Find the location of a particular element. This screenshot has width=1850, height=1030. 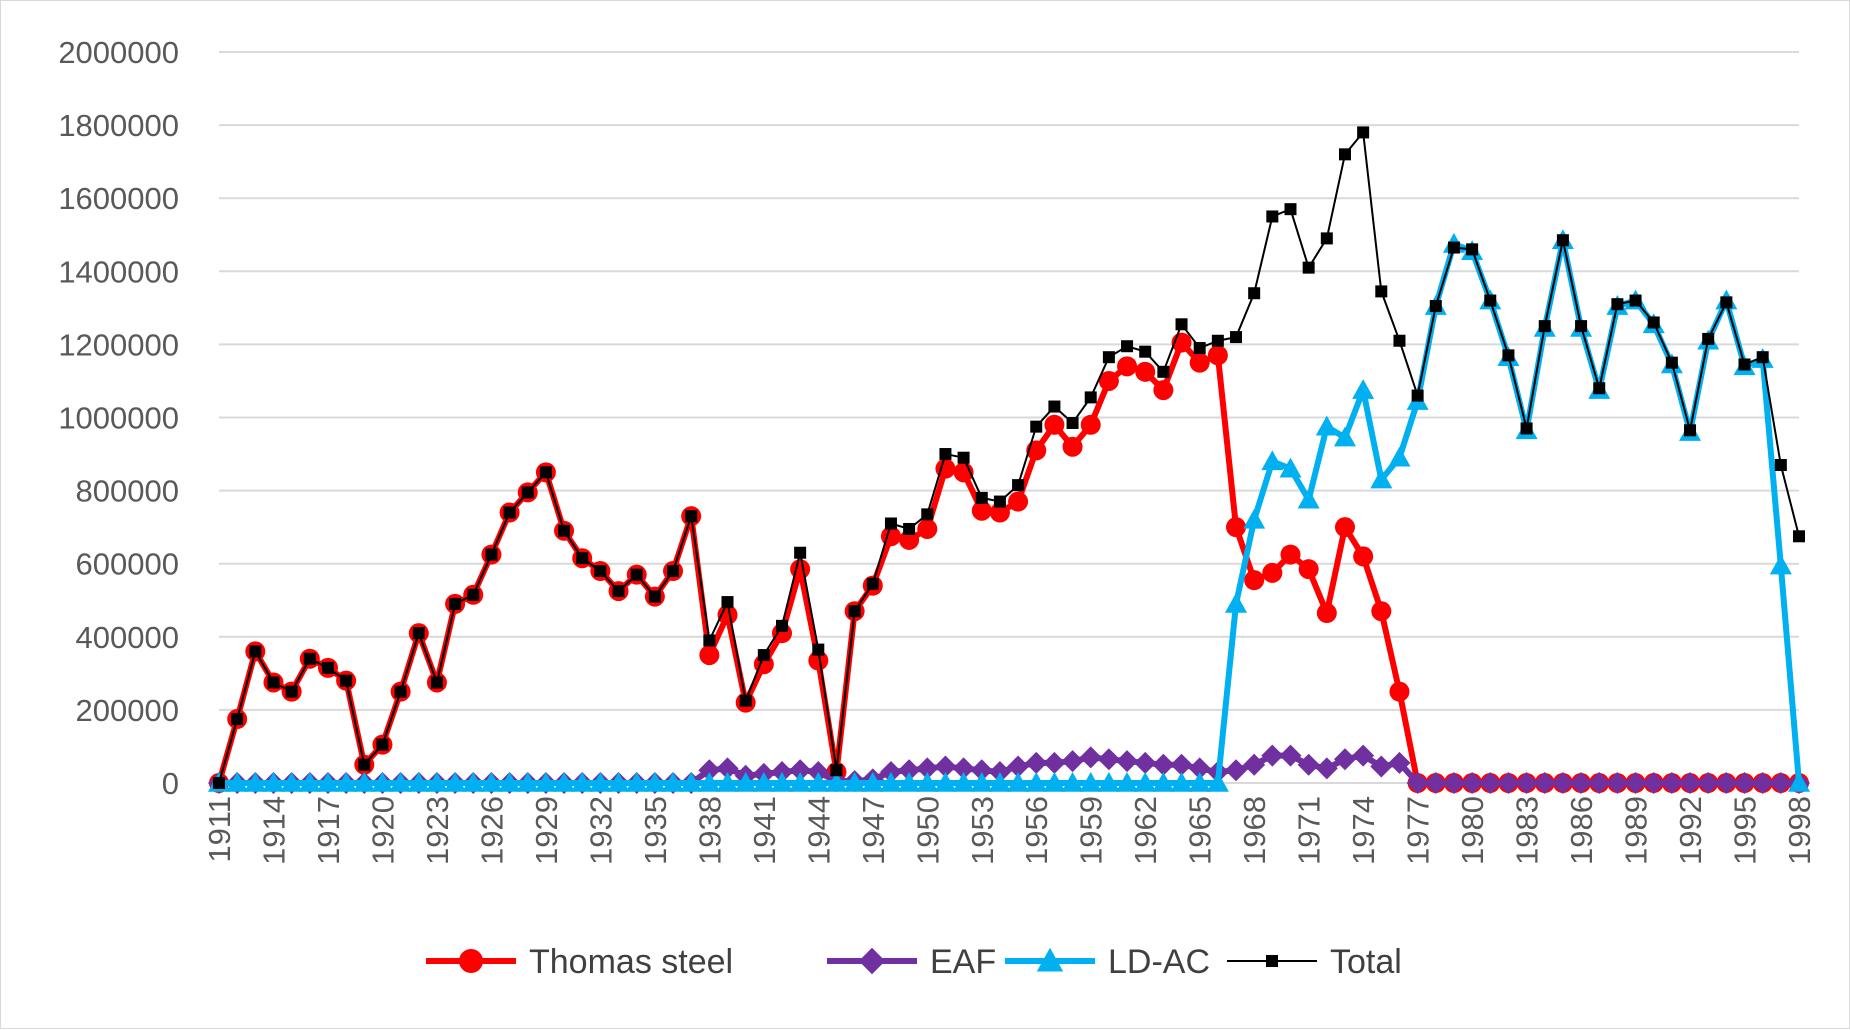

y-tick-label: 600000 is located at coordinates (127, 564).